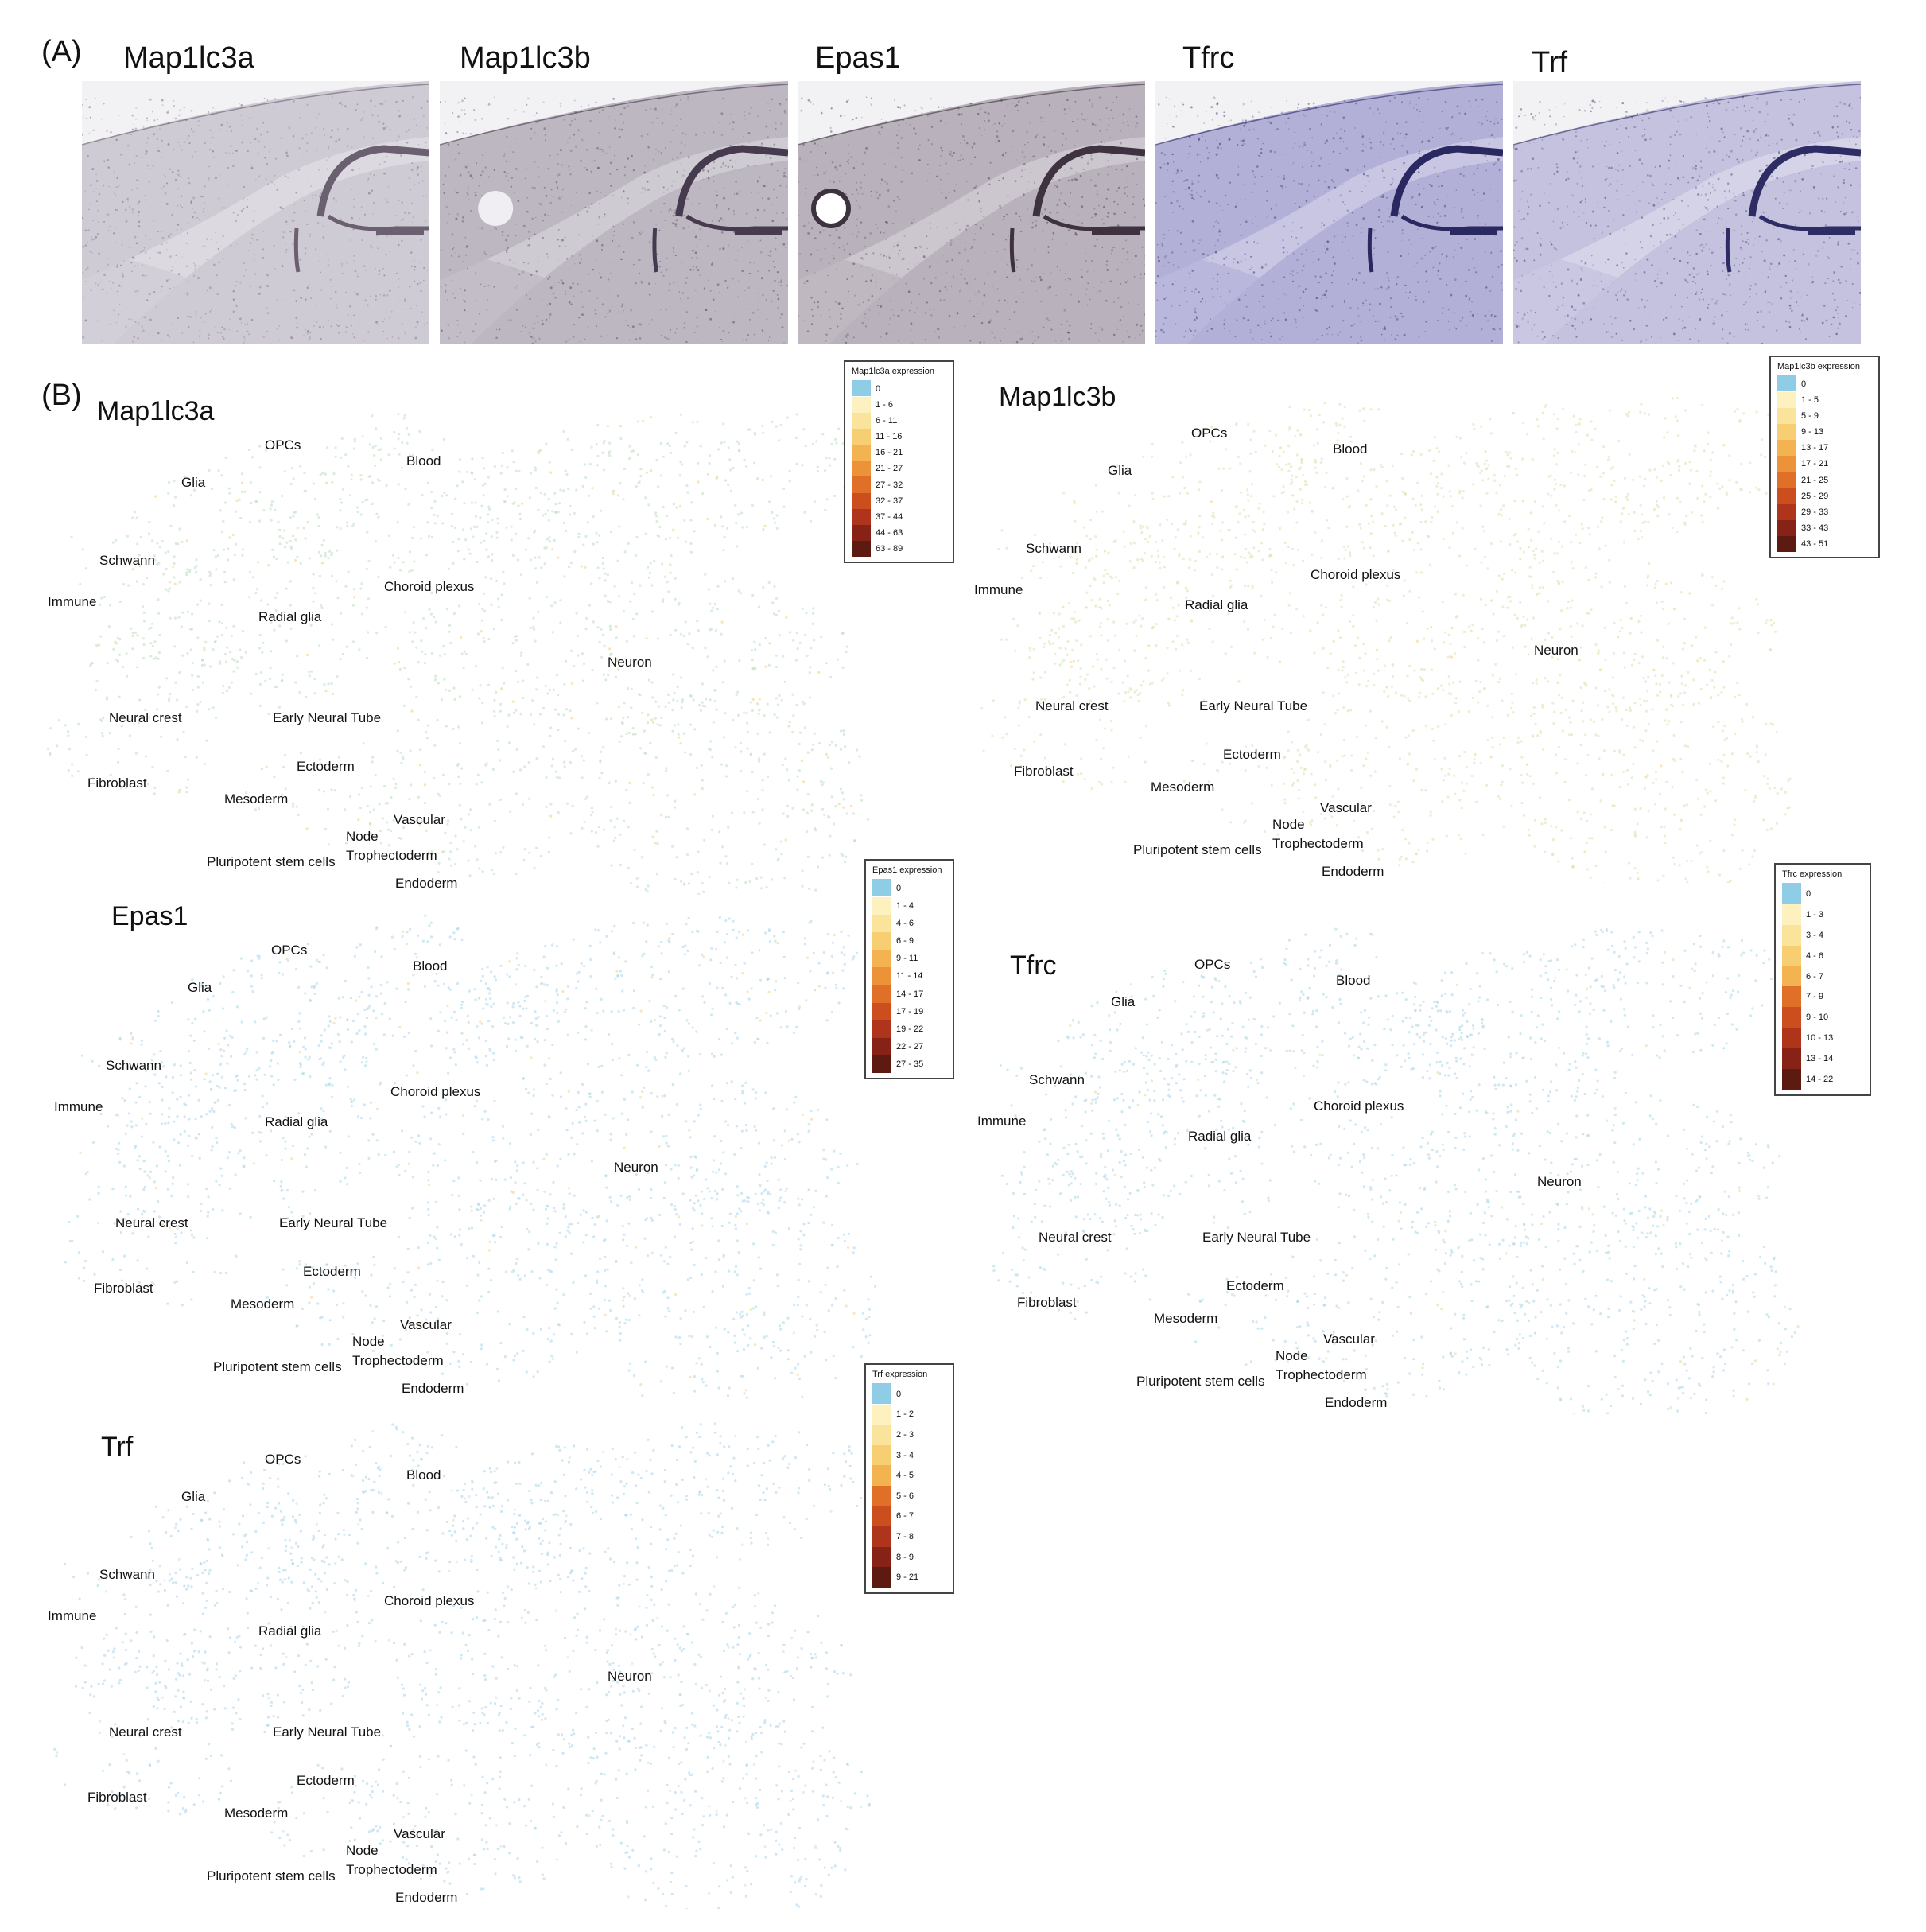 The height and width of the screenshot is (1932, 1926). Describe the element at coordinates (899, 532) in the screenshot. I see `legend-row: 44 - 63` at that location.